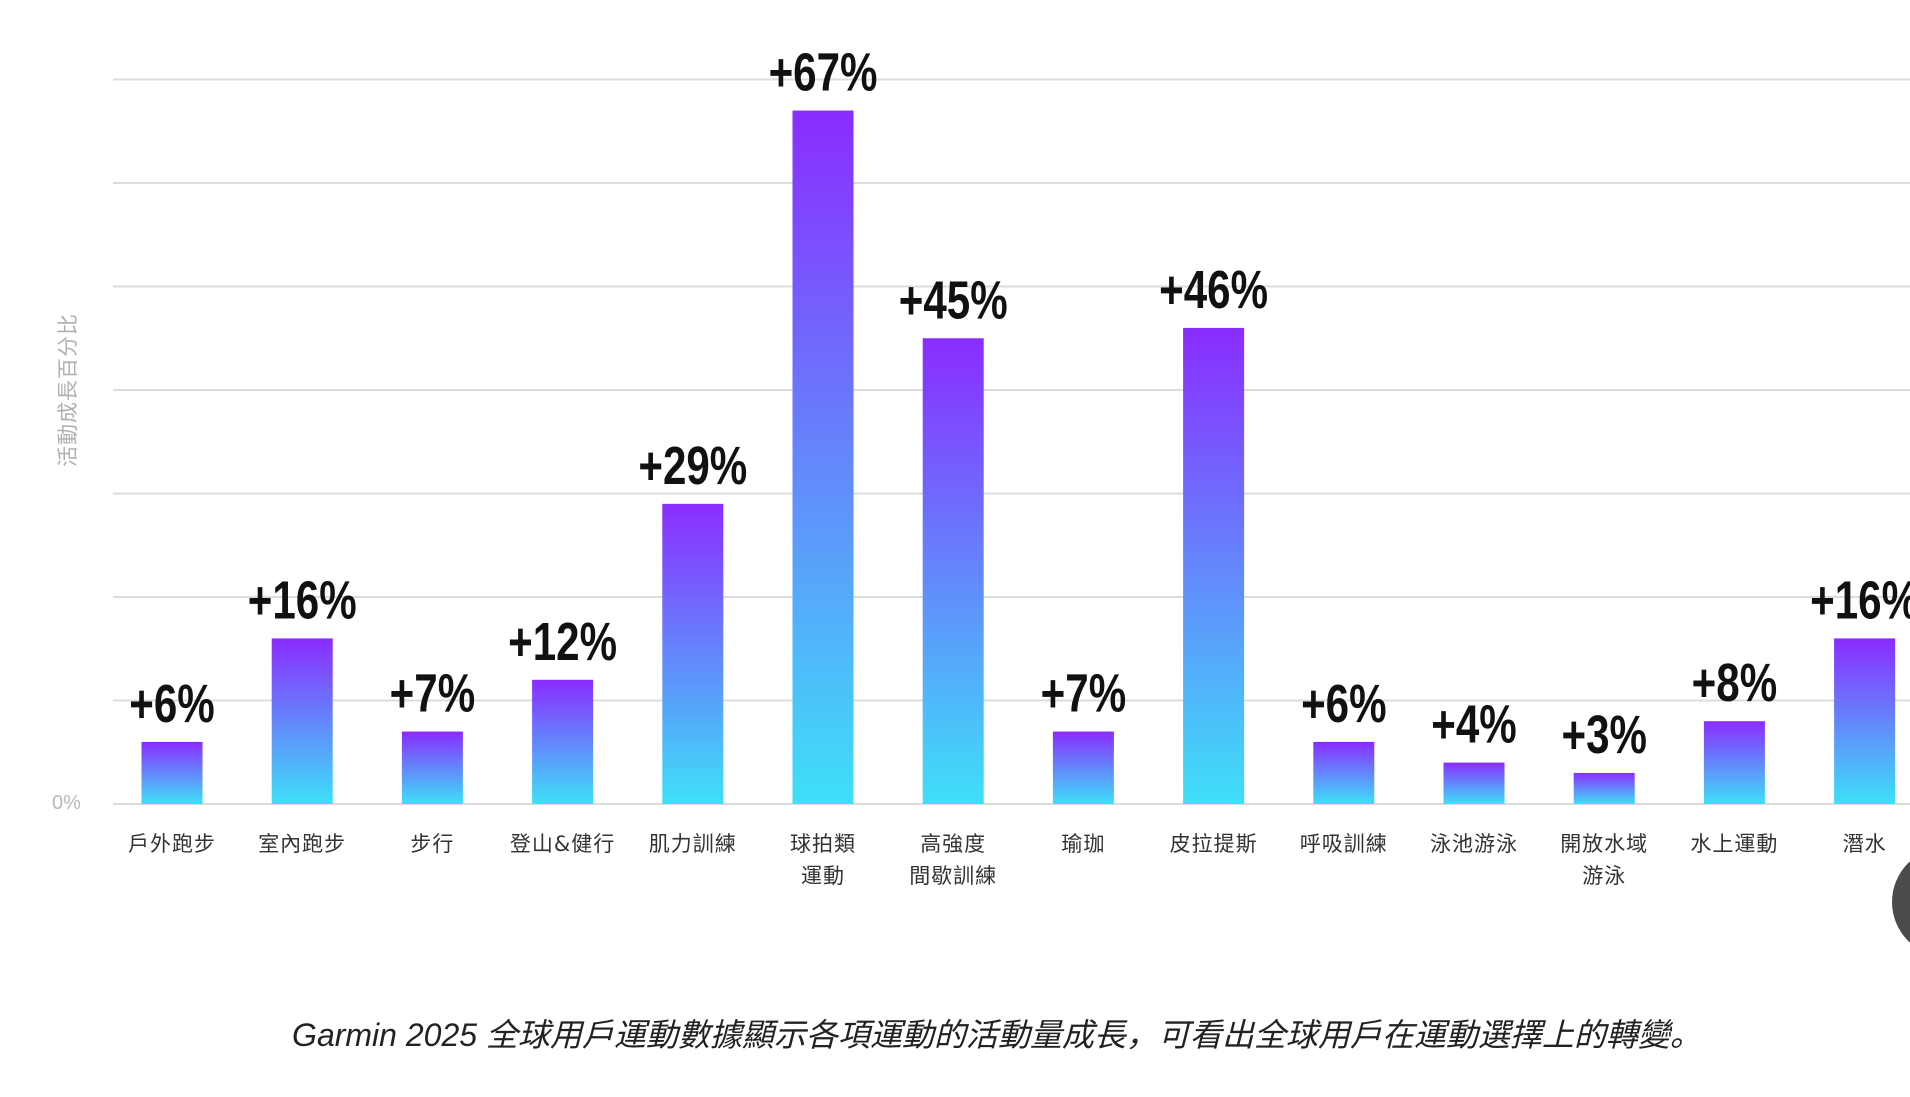 This screenshot has height=1097, width=1910. Describe the element at coordinates (953, 300) in the screenshot. I see `data-label: +45%` at that location.